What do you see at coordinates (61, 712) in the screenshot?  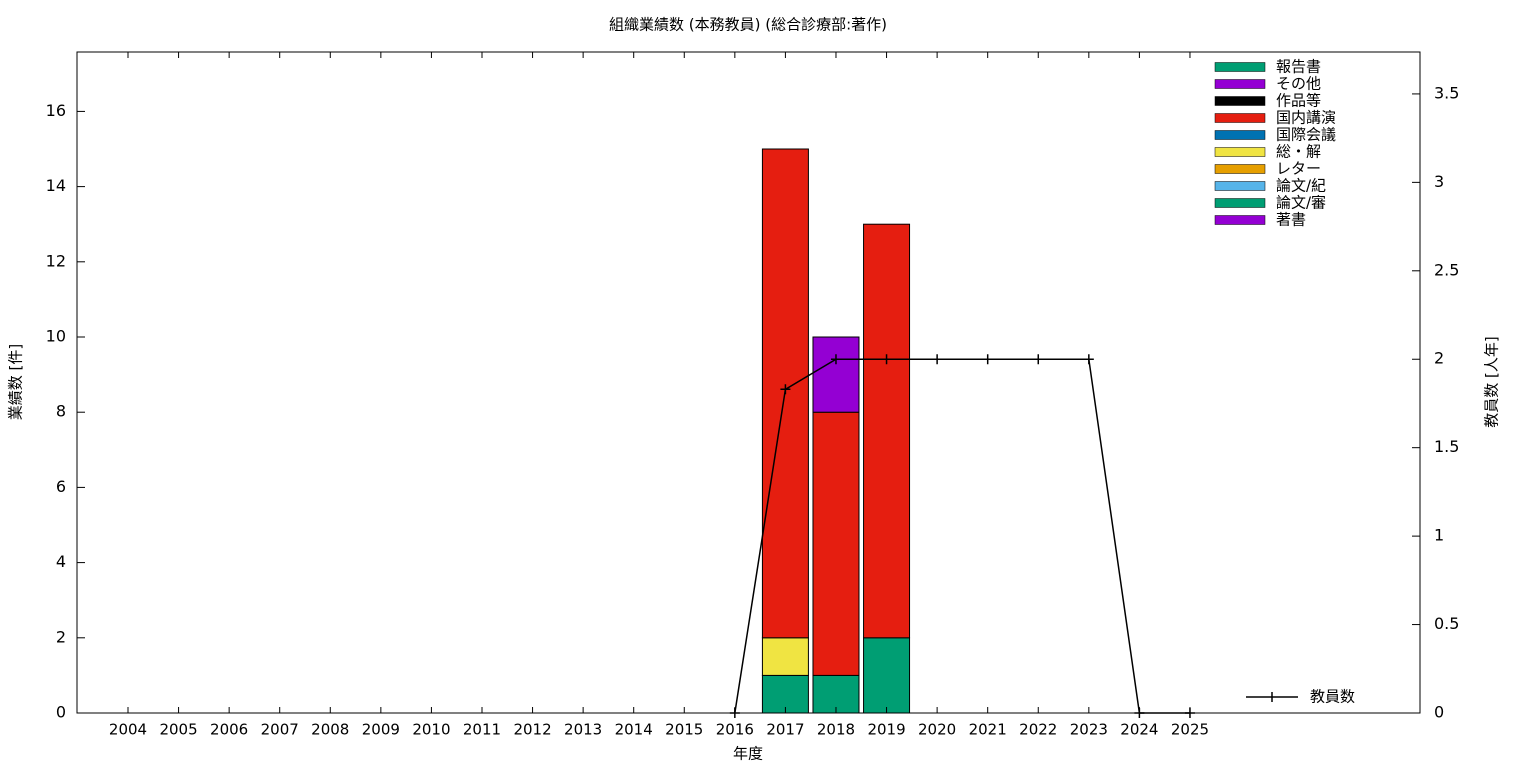 I see `y-tick-label: 0` at bounding box center [61, 712].